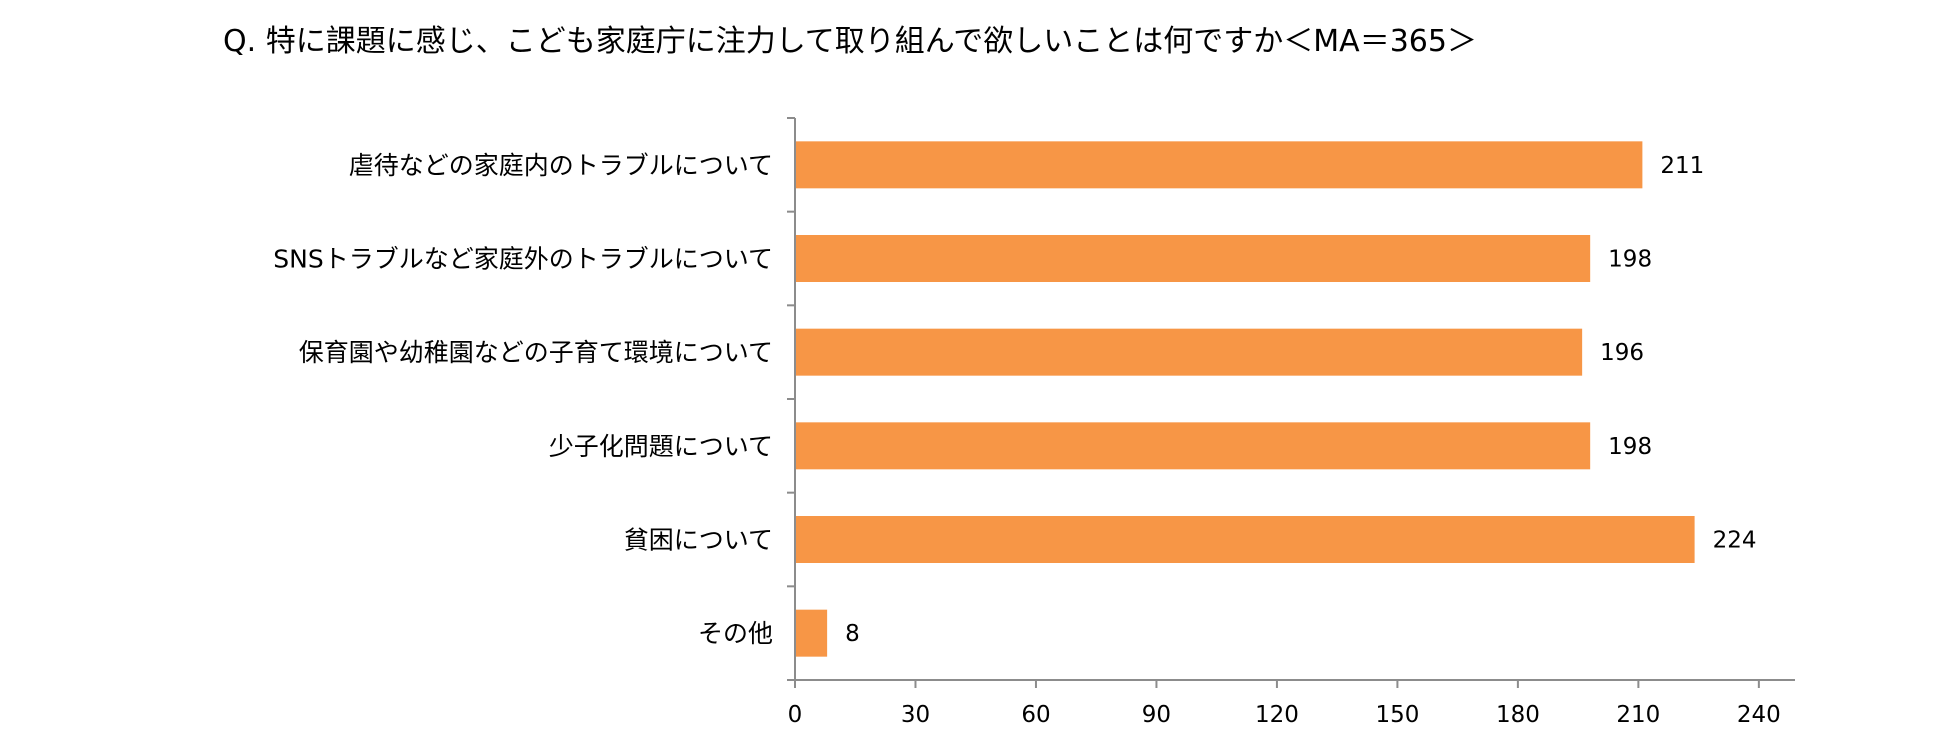  What do you see at coordinates (1397, 715) in the screenshot?
I see `x-tick-label-5: 150` at bounding box center [1397, 715].